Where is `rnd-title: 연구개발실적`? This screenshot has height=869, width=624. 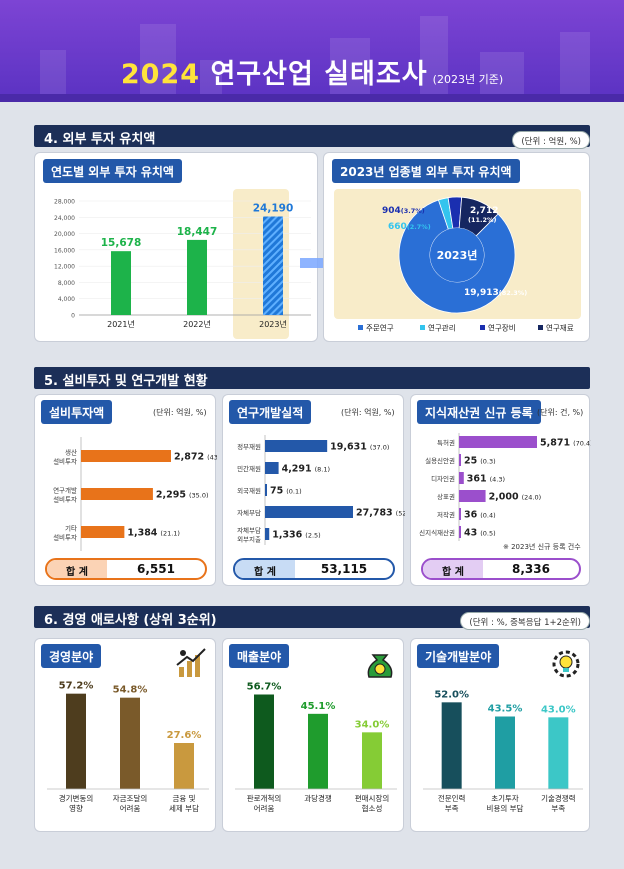
rnd-title: 연구개발실적 is located at coordinates (270, 412).